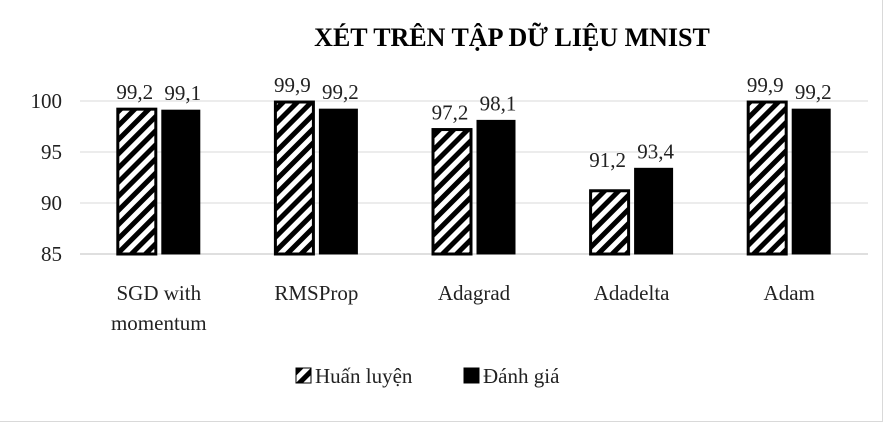 The width and height of the screenshot is (883, 422). What do you see at coordinates (51, 203) in the screenshot?
I see `y-tick-label: 90` at bounding box center [51, 203].